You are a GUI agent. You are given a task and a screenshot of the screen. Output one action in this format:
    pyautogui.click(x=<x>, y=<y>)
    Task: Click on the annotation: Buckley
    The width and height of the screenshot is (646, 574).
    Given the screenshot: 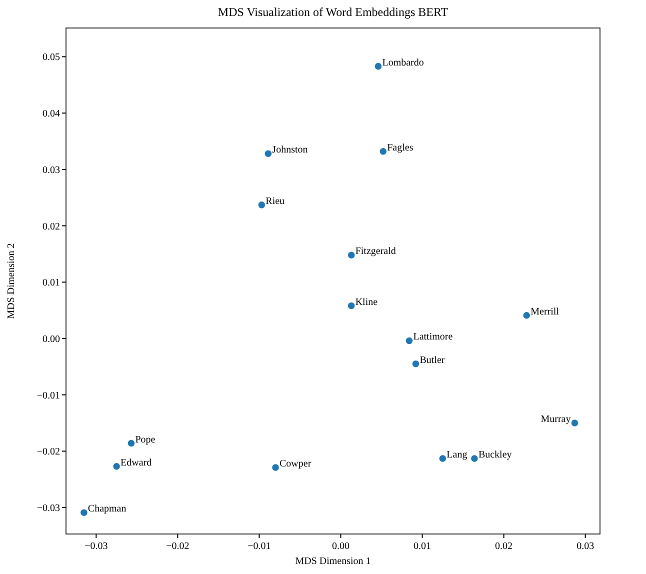 What is the action you would take?
    pyautogui.click(x=495, y=454)
    